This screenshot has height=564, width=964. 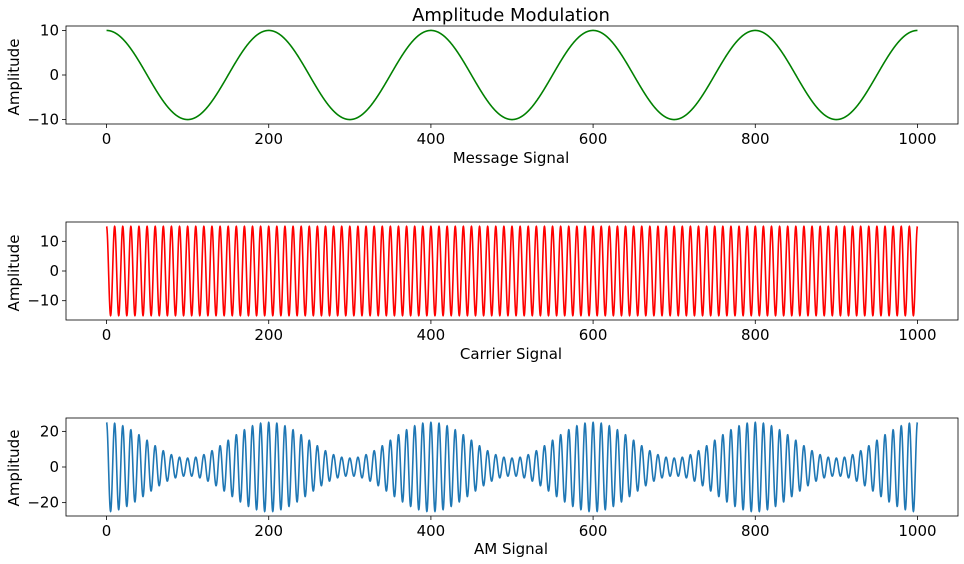 I want to click on x-axis-label-carrier: Carrier Signal, so click(x=511, y=354).